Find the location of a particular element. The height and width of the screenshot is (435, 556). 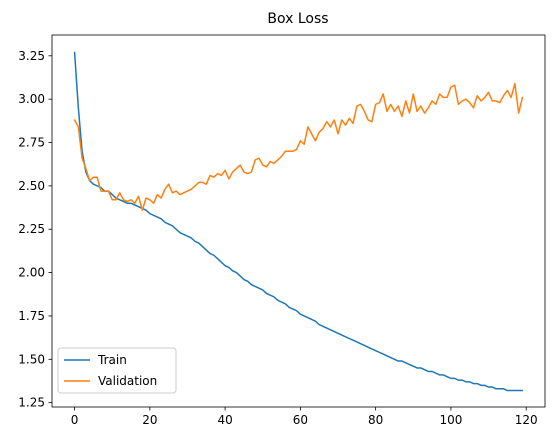

y-tick-label: 2.25 is located at coordinates (31, 229).